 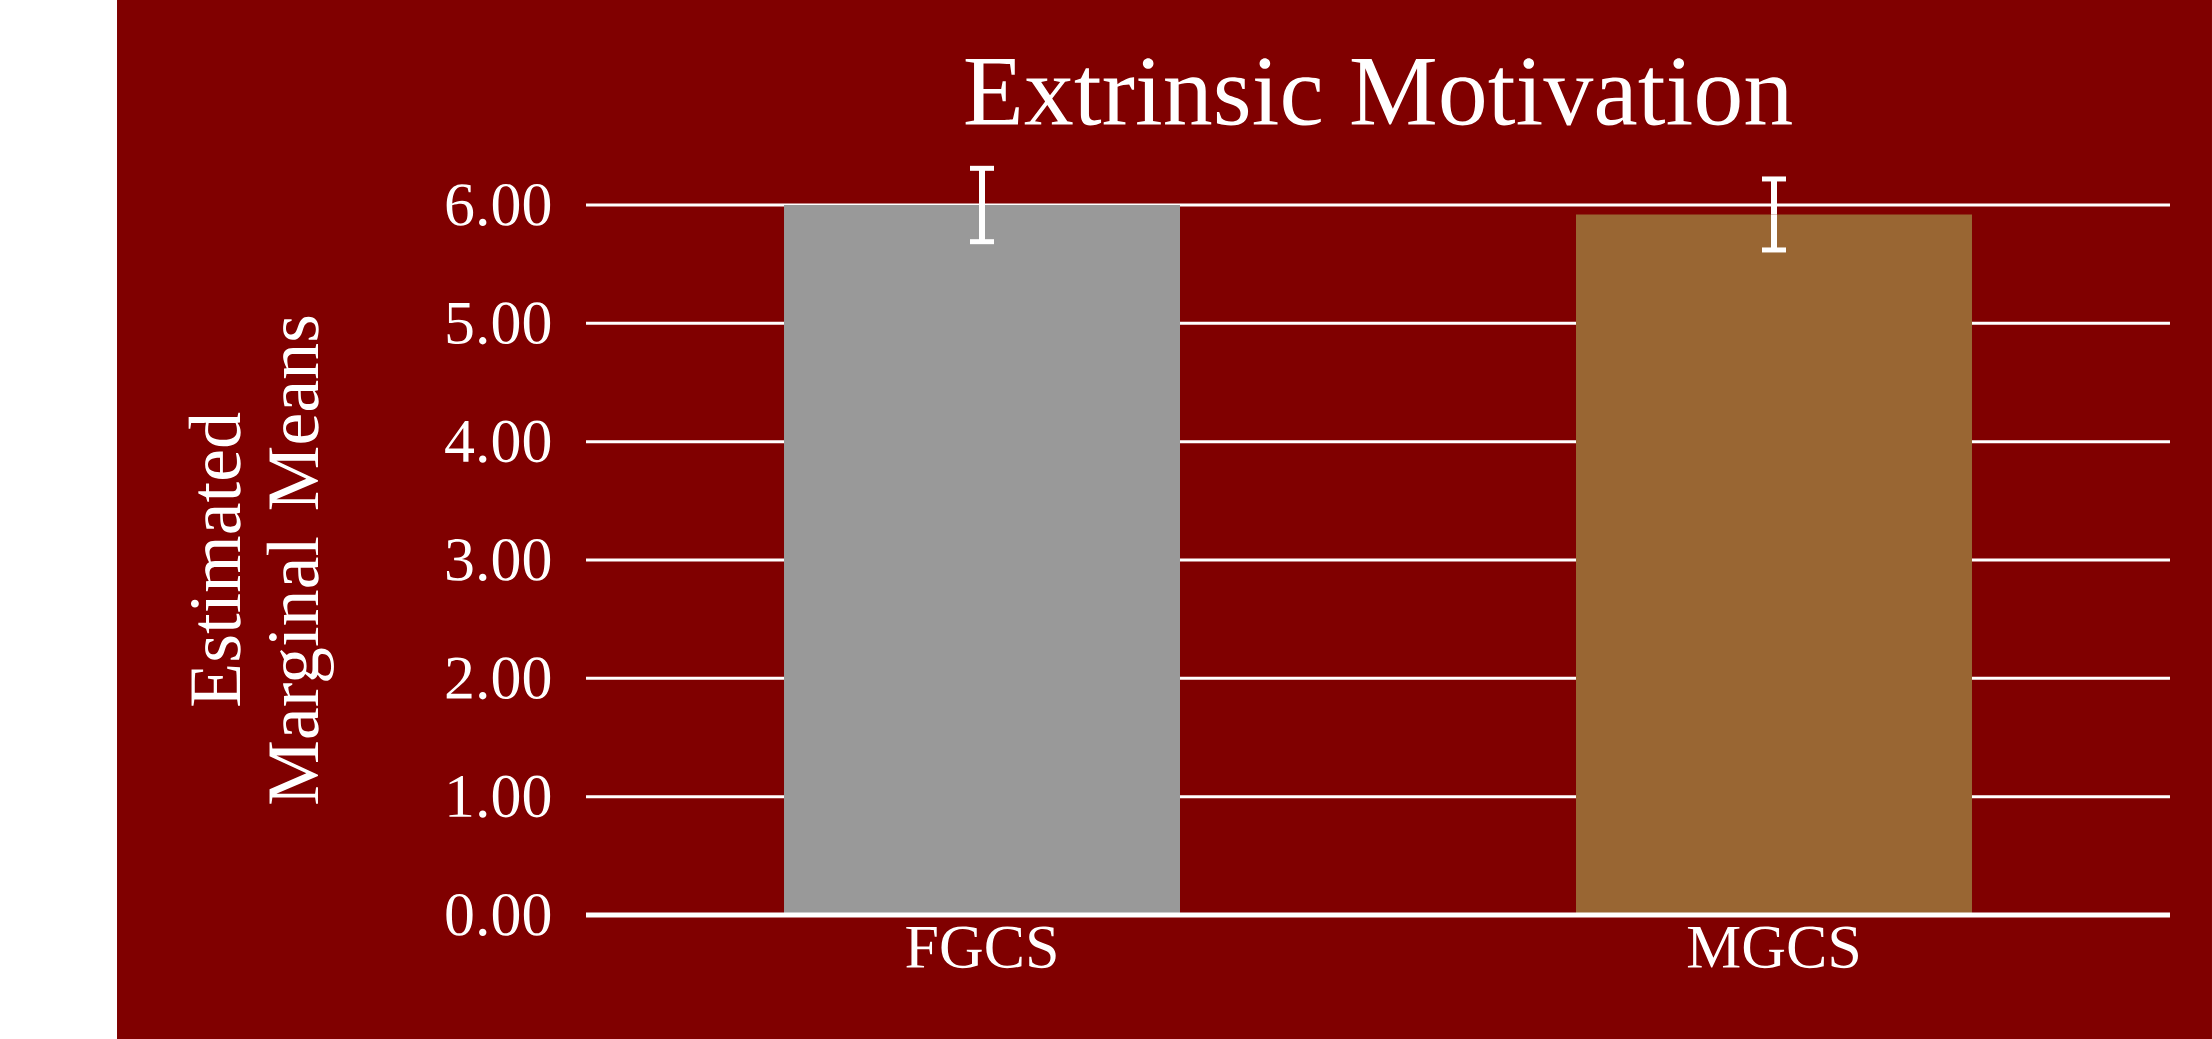 I want to click on y-tick-label: 3.00, so click(x=498, y=560).